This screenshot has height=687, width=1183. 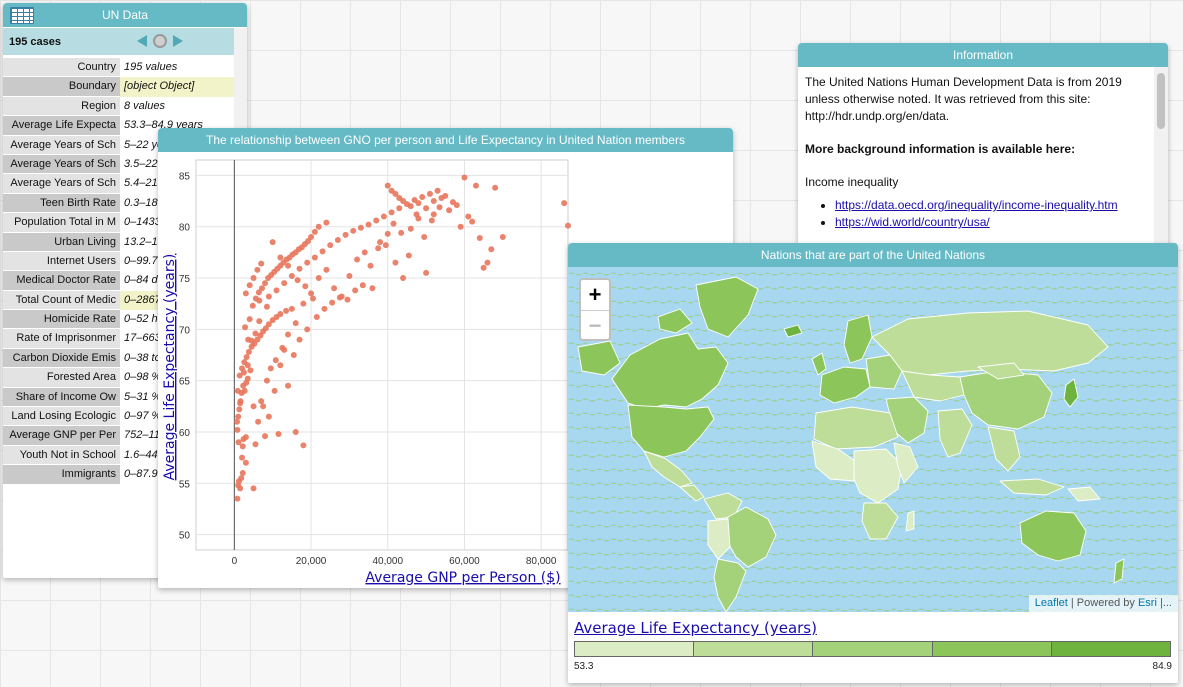 I want to click on previous-case-icon, so click(x=142, y=41).